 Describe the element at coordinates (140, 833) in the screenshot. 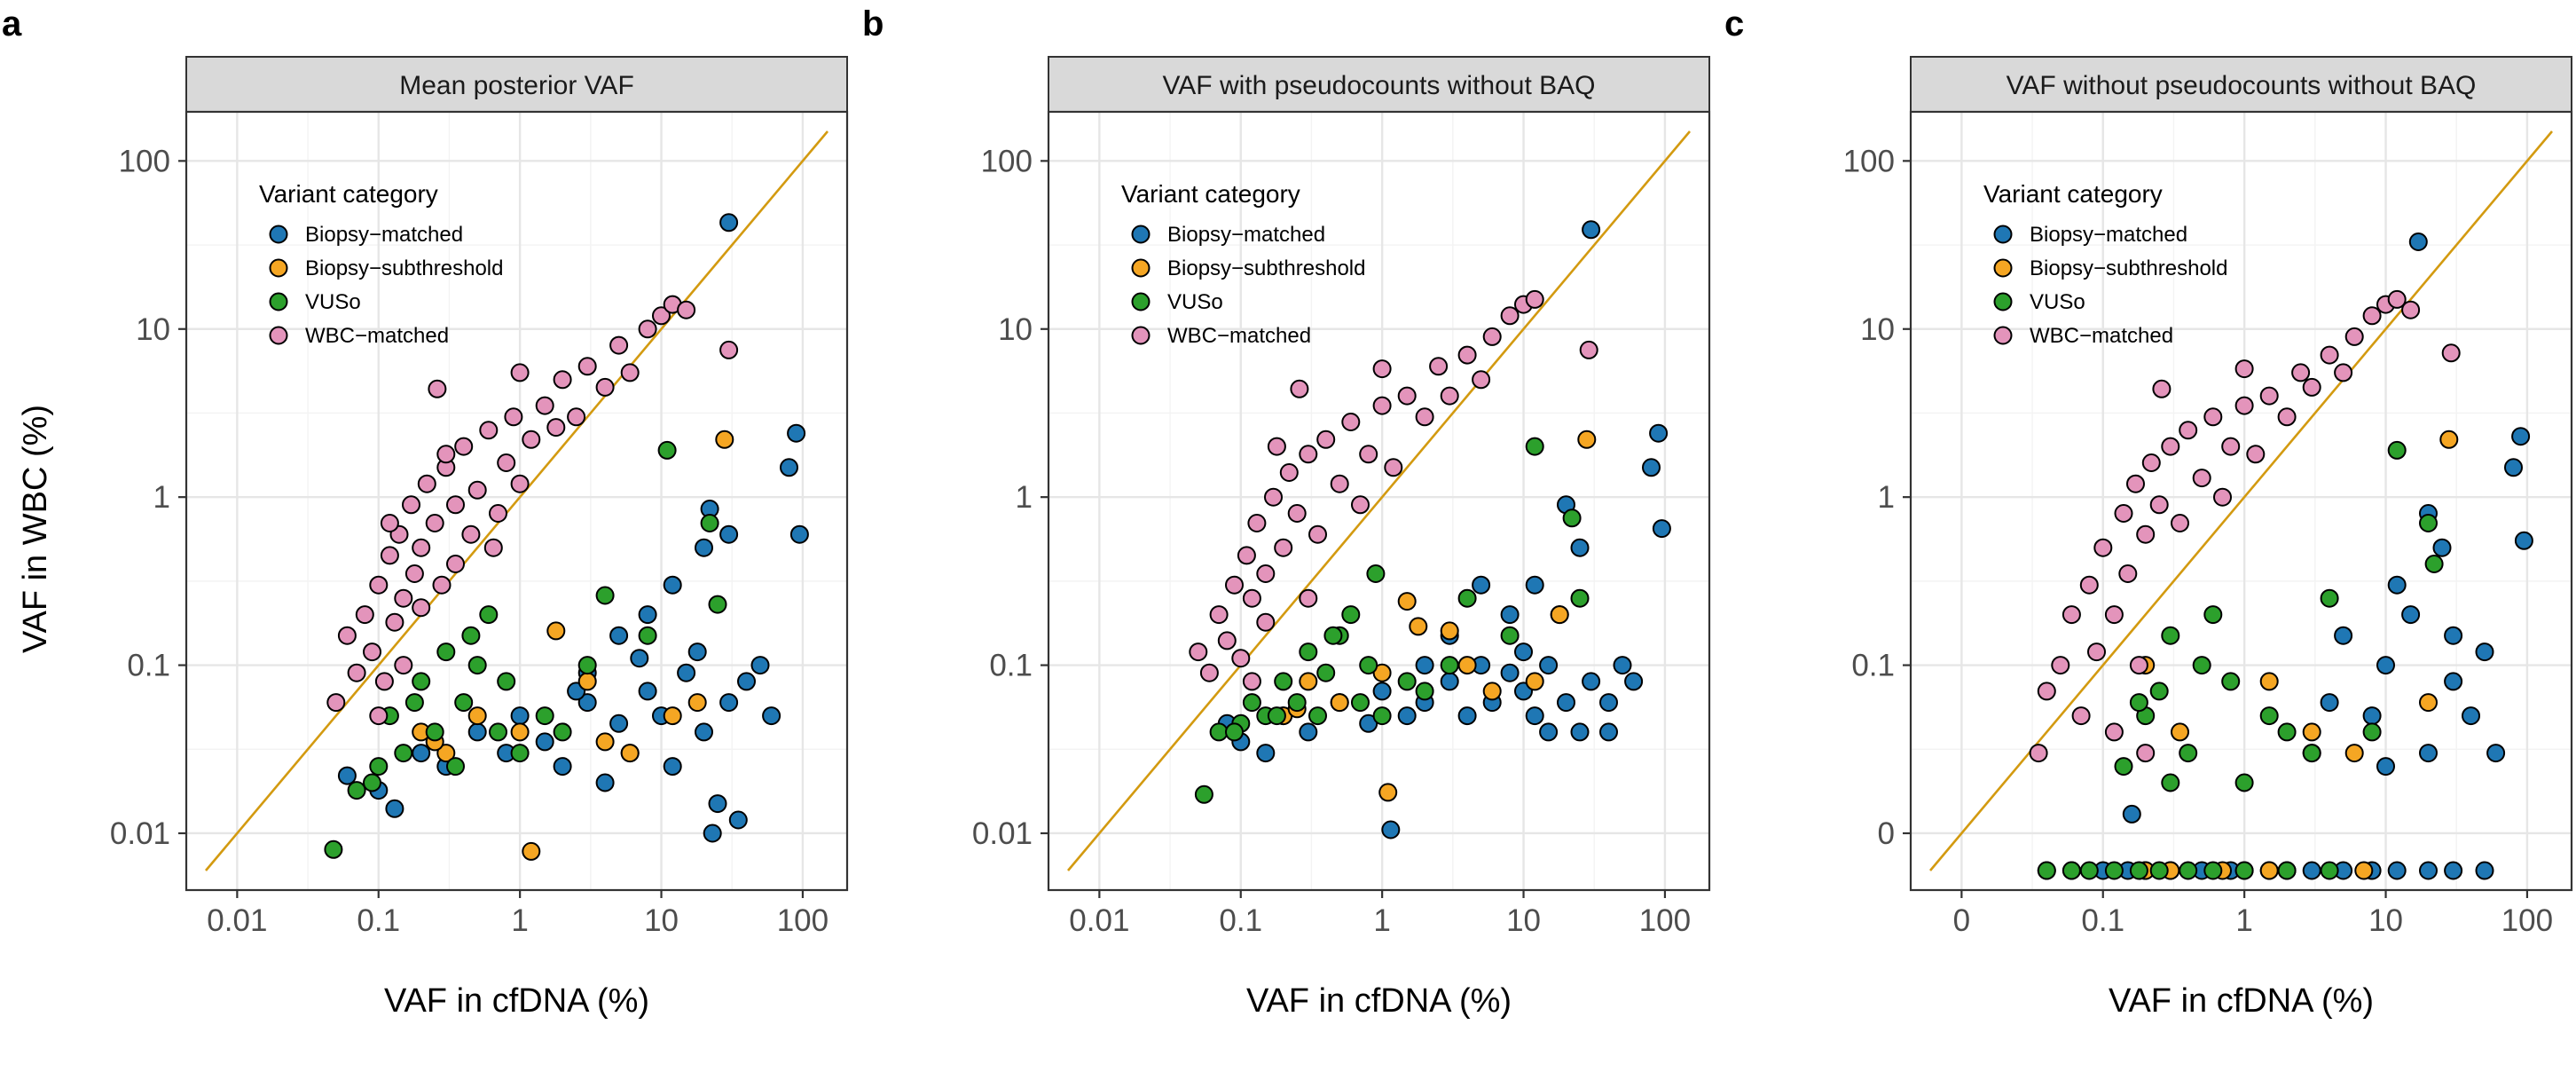

I see `y-tick-label: 0.01` at that location.